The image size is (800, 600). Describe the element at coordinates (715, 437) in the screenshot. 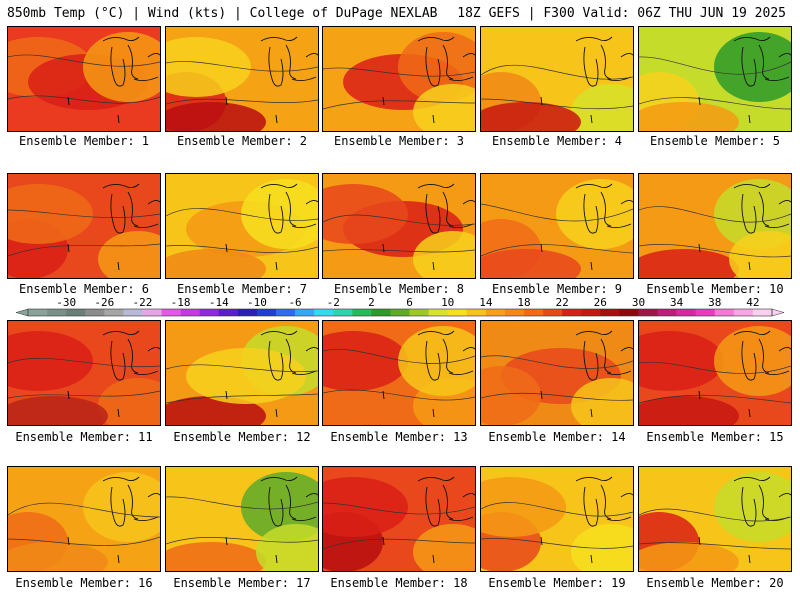

I see `ensemble-member-caption: Ensemble Member: 15` at that location.